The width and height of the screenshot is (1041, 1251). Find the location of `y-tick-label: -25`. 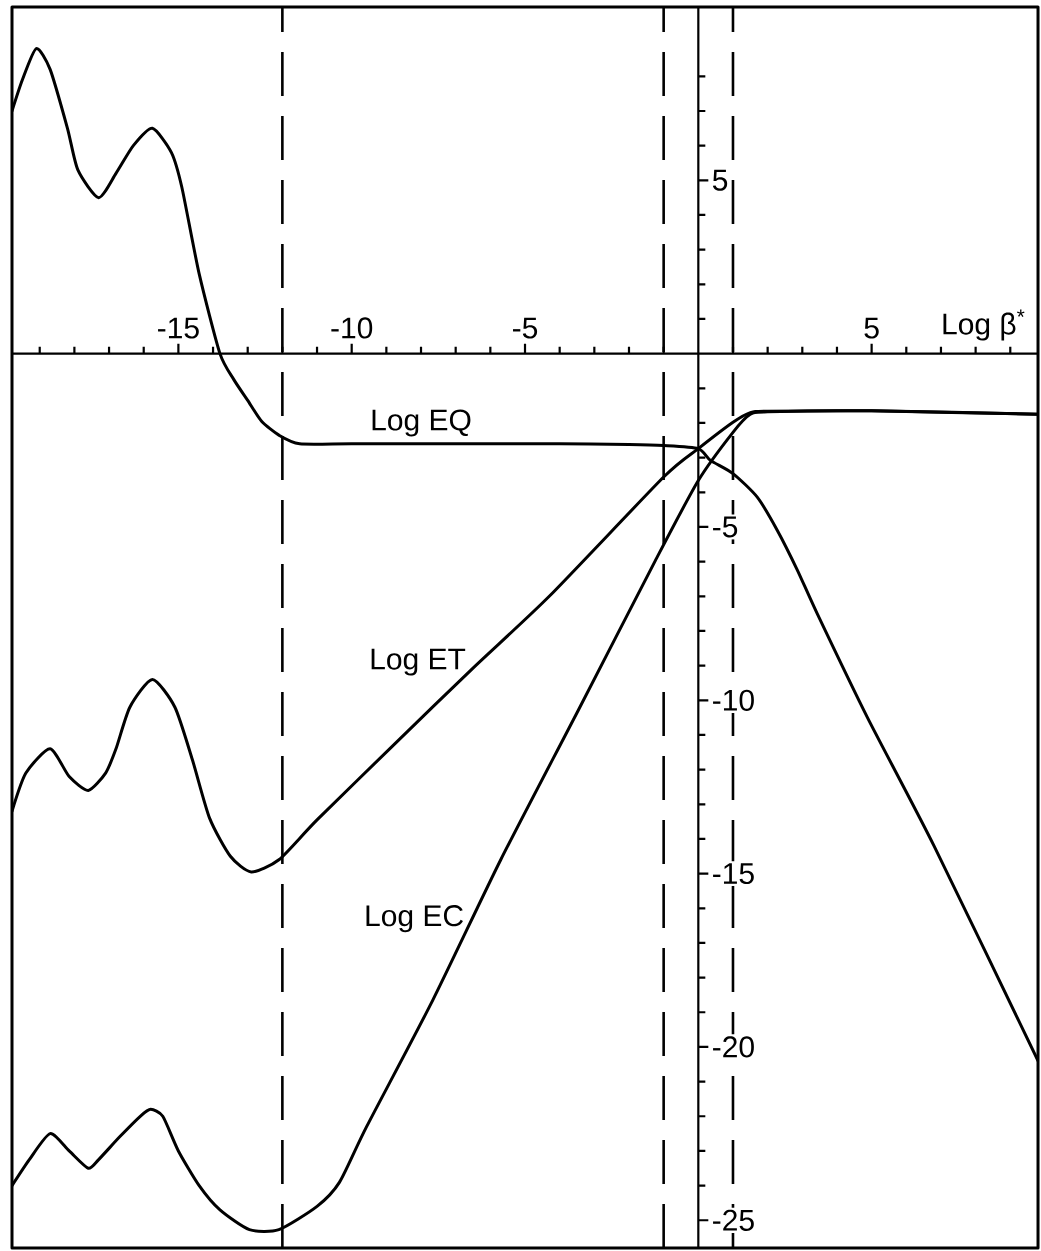

y-tick-label: -25 is located at coordinates (733, 1220).